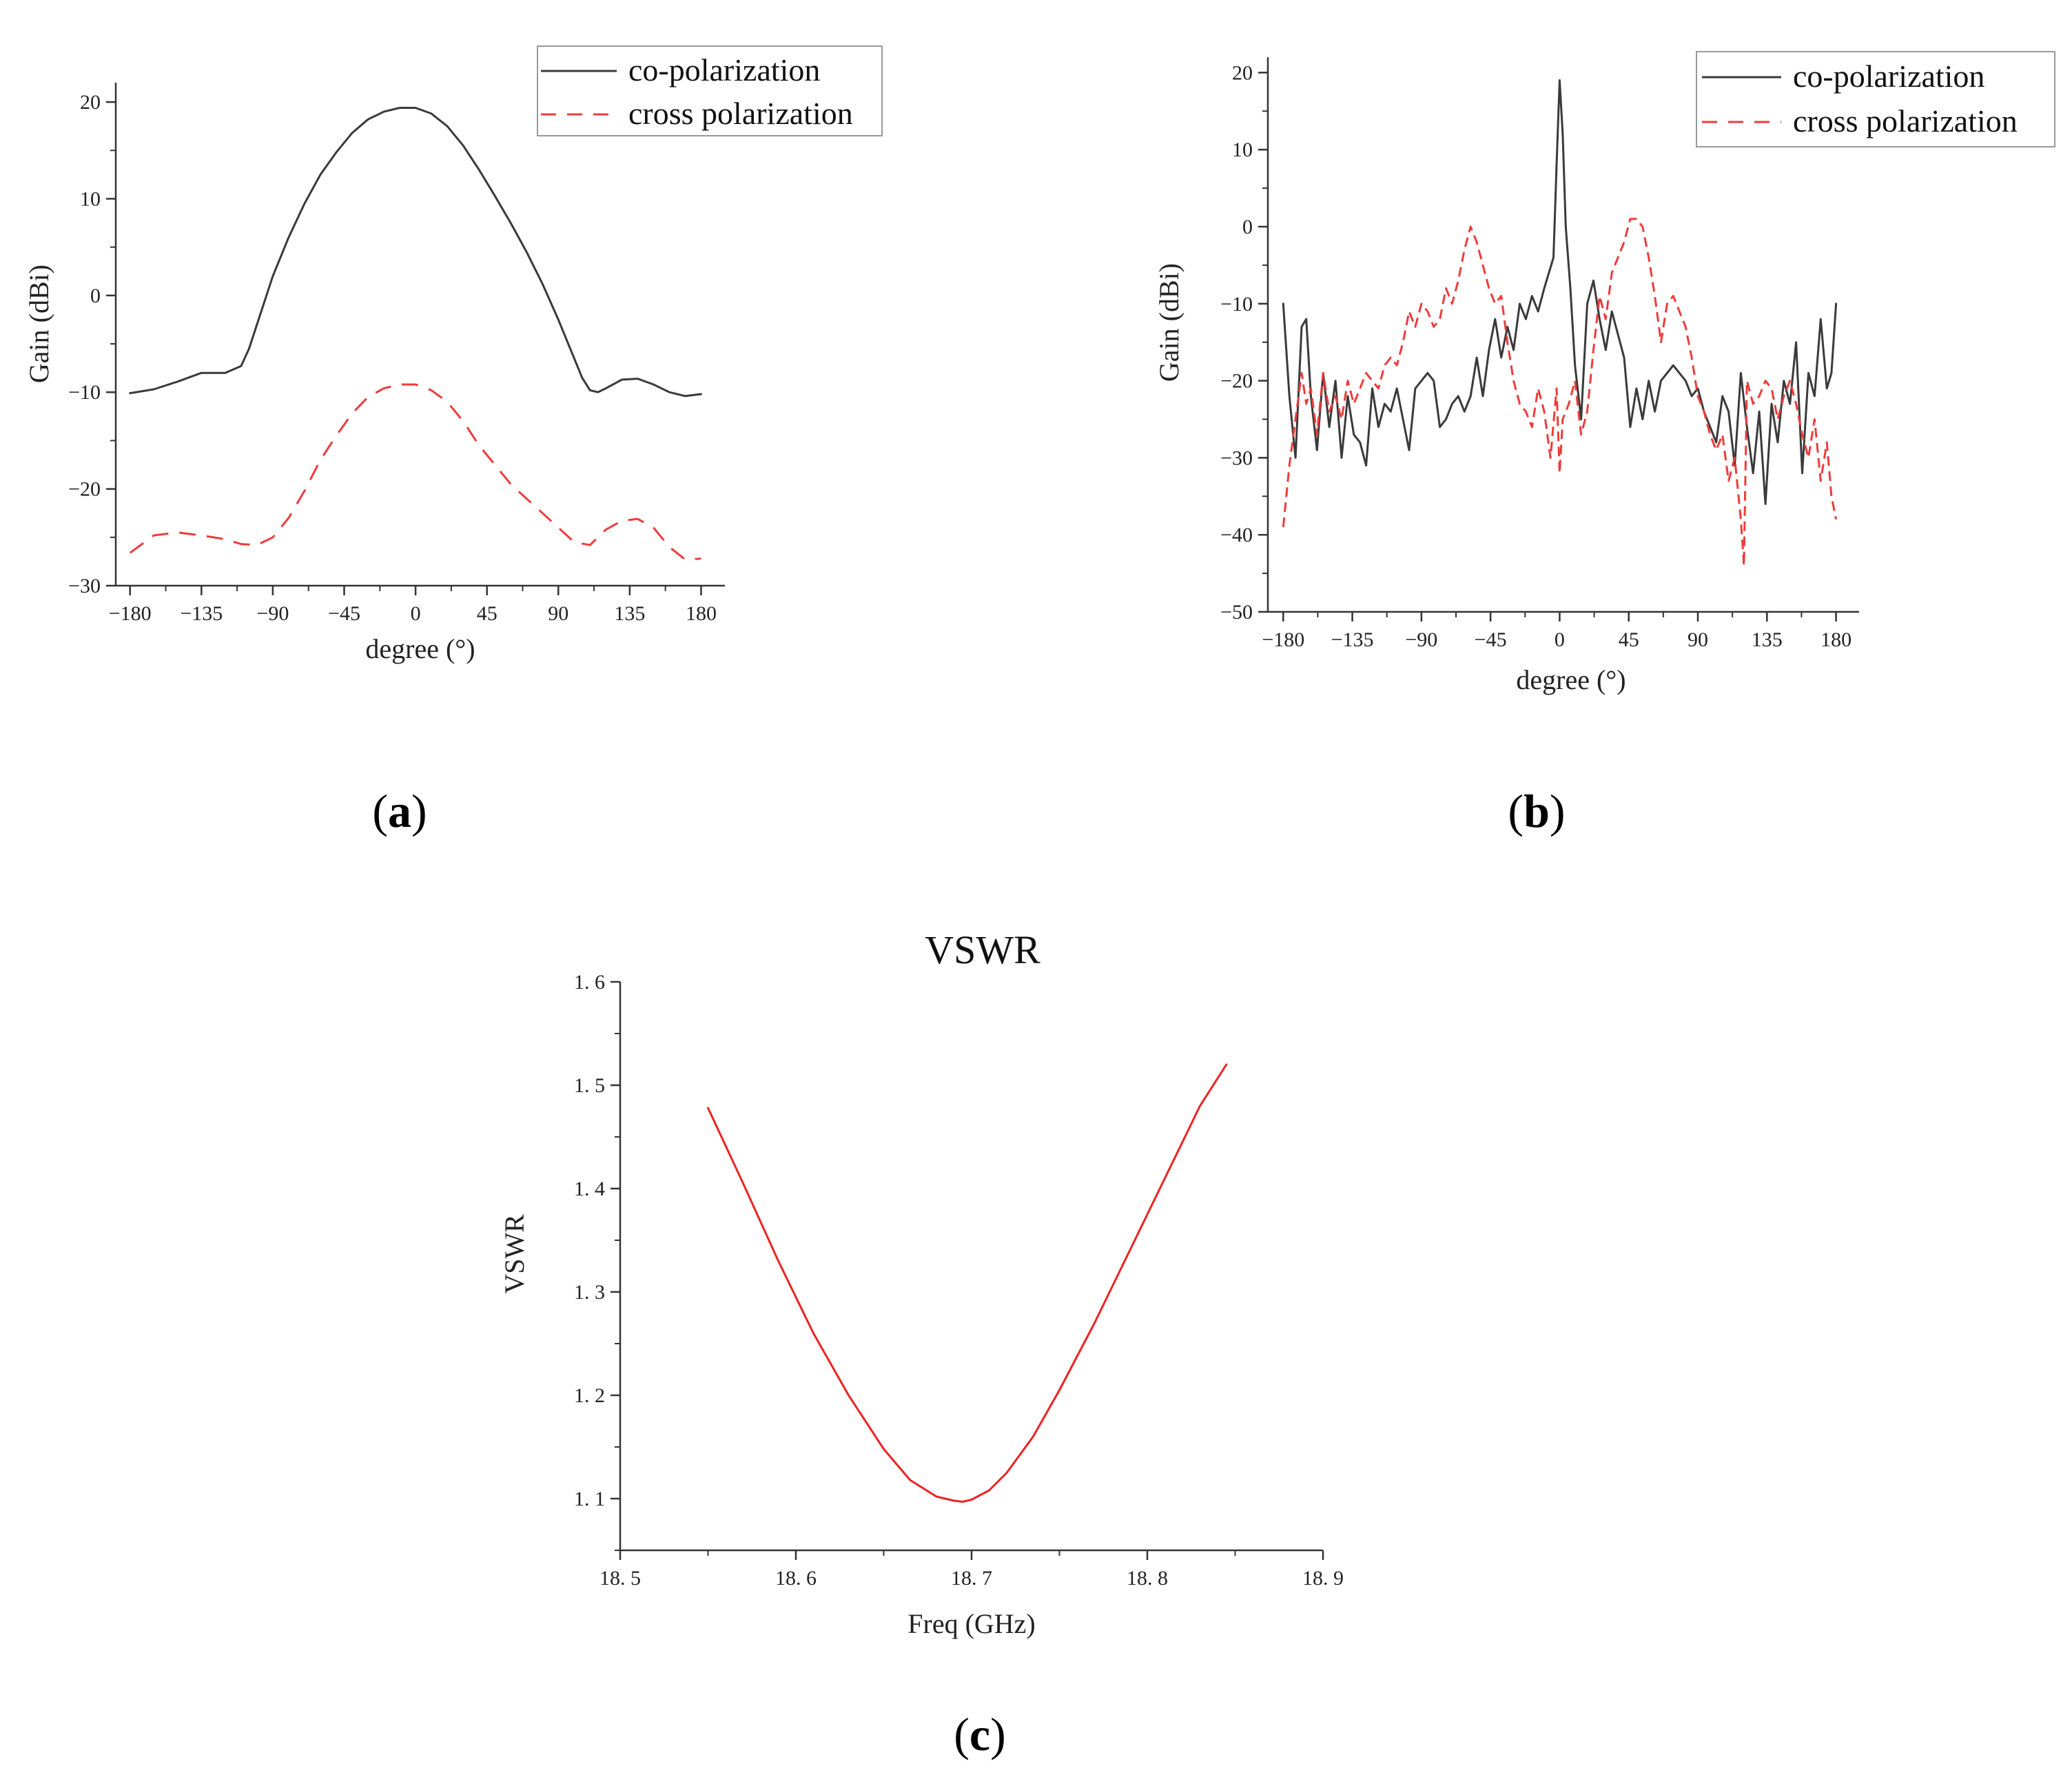  What do you see at coordinates (1491, 639) in the screenshot?
I see `x-tick-label-b: −45` at bounding box center [1491, 639].